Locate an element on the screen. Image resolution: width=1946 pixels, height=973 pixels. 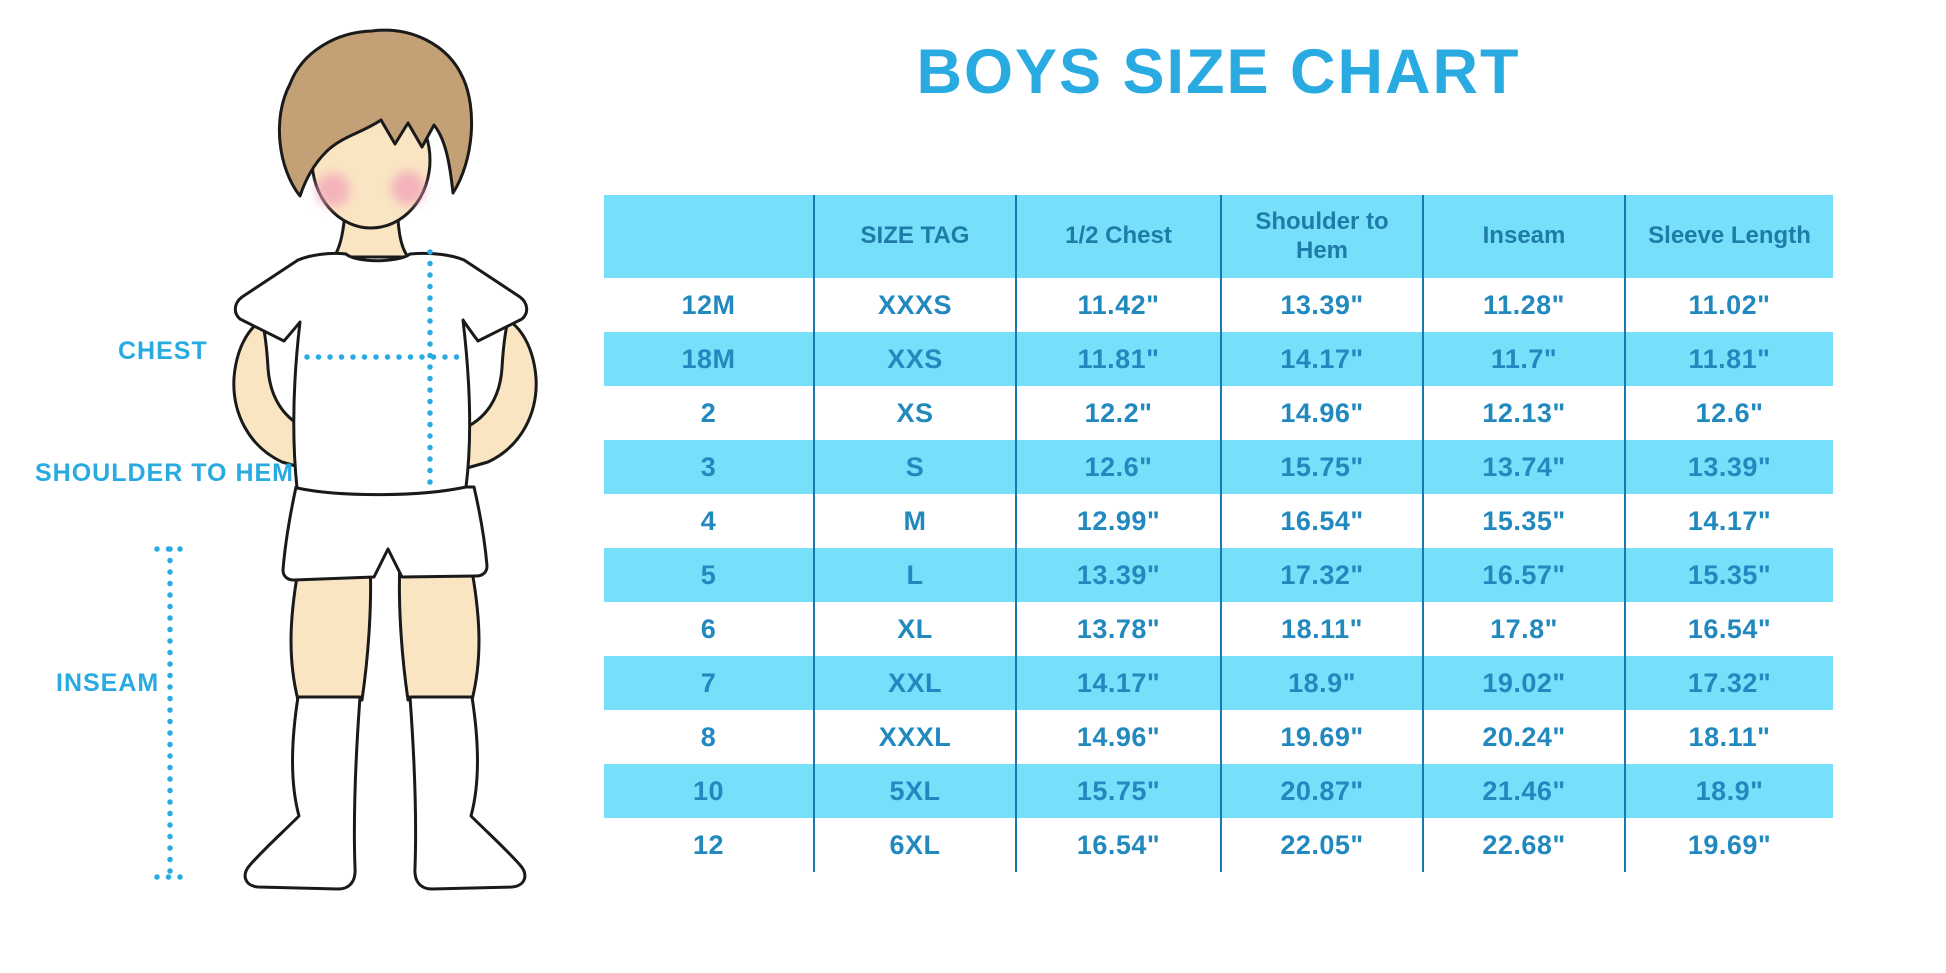
value-cell: 12.99" is located at coordinates (1117, 521).